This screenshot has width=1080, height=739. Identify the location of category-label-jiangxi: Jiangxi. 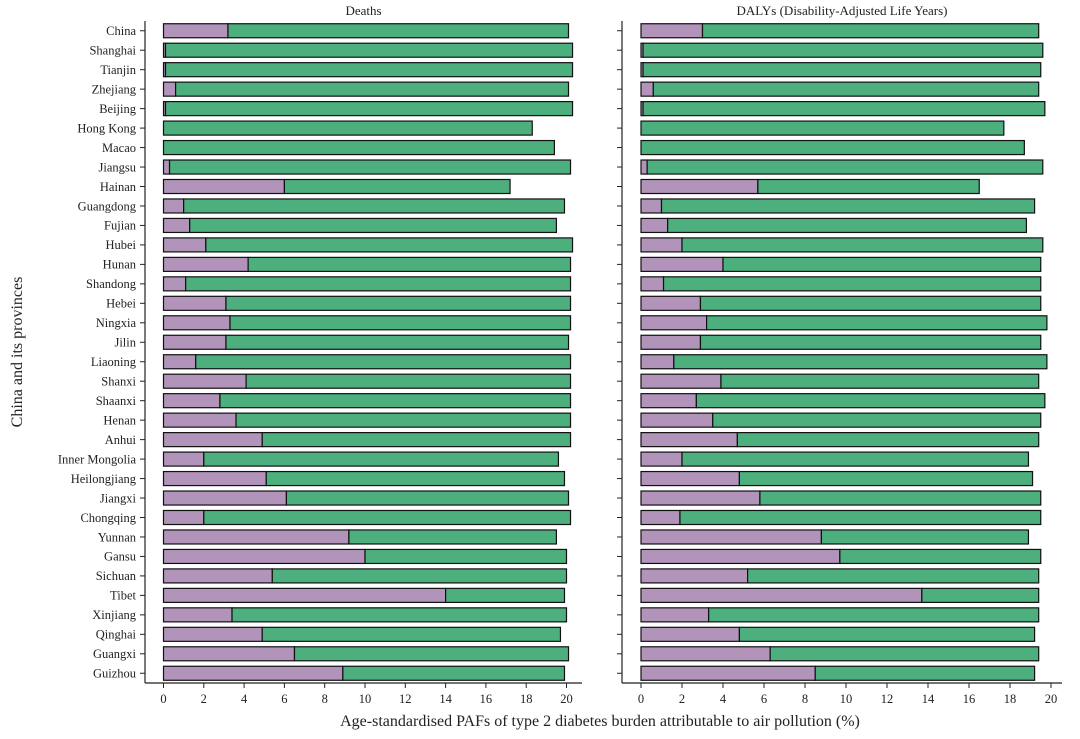
(118, 498).